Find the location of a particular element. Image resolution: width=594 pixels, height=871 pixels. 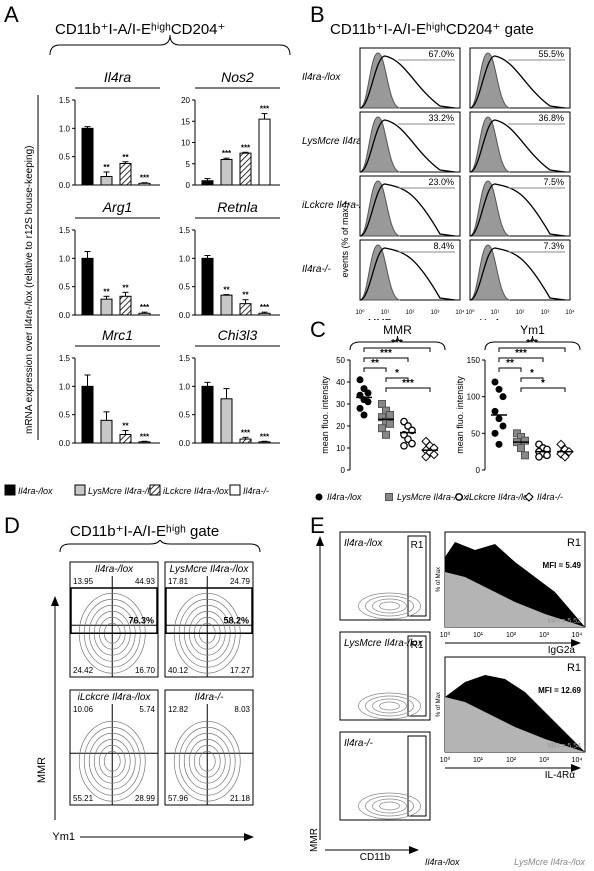

y-arrow-head is located at coordinates (55, 601).